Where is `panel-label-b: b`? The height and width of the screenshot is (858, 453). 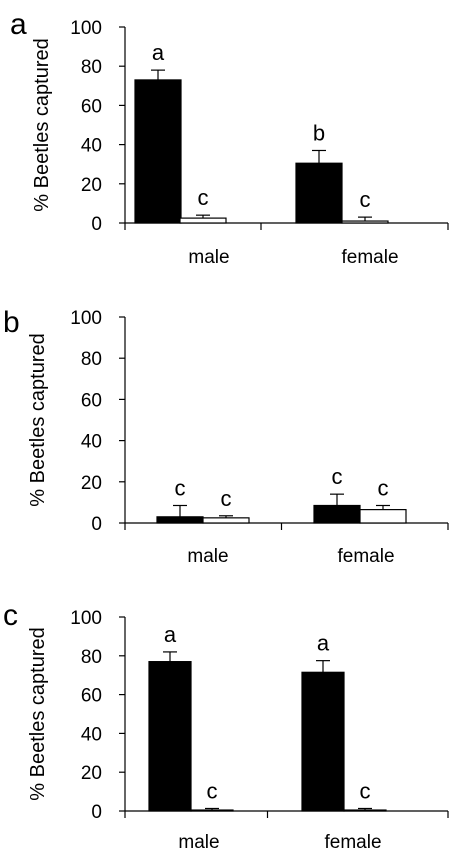
panel-label-b: b is located at coordinates (11, 322).